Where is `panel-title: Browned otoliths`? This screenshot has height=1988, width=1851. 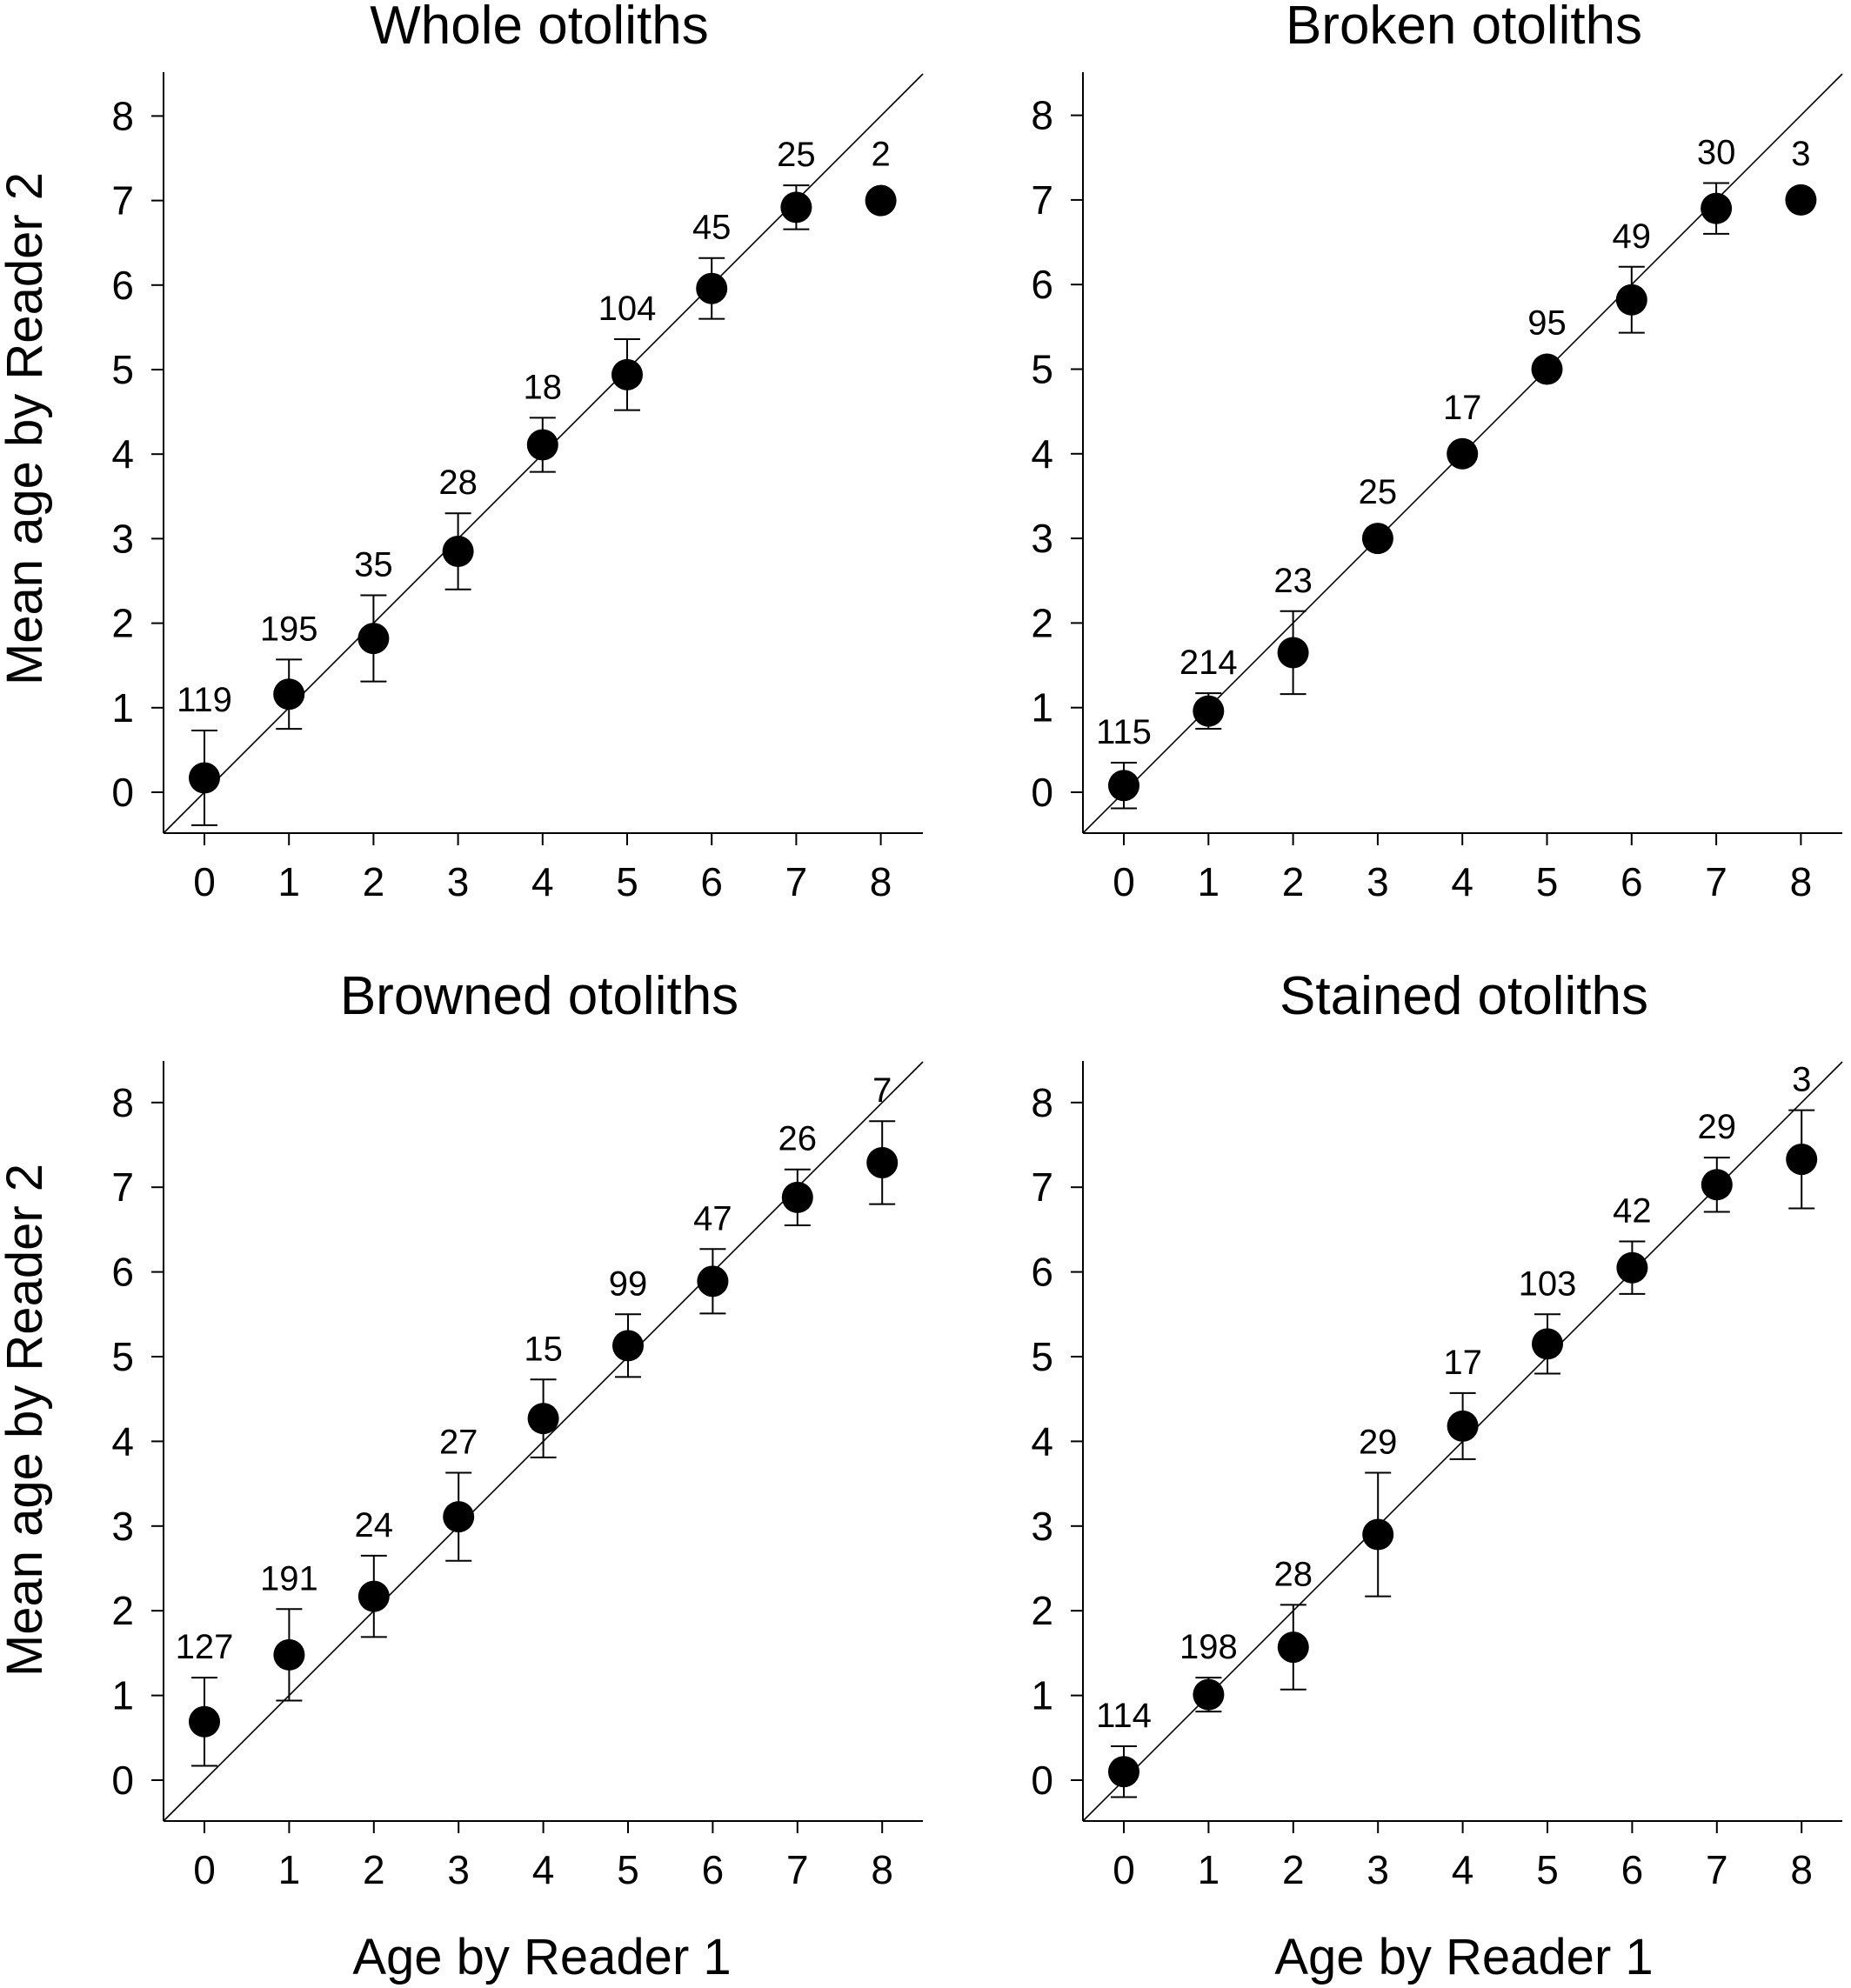 panel-title: Browned otoliths is located at coordinates (539, 996).